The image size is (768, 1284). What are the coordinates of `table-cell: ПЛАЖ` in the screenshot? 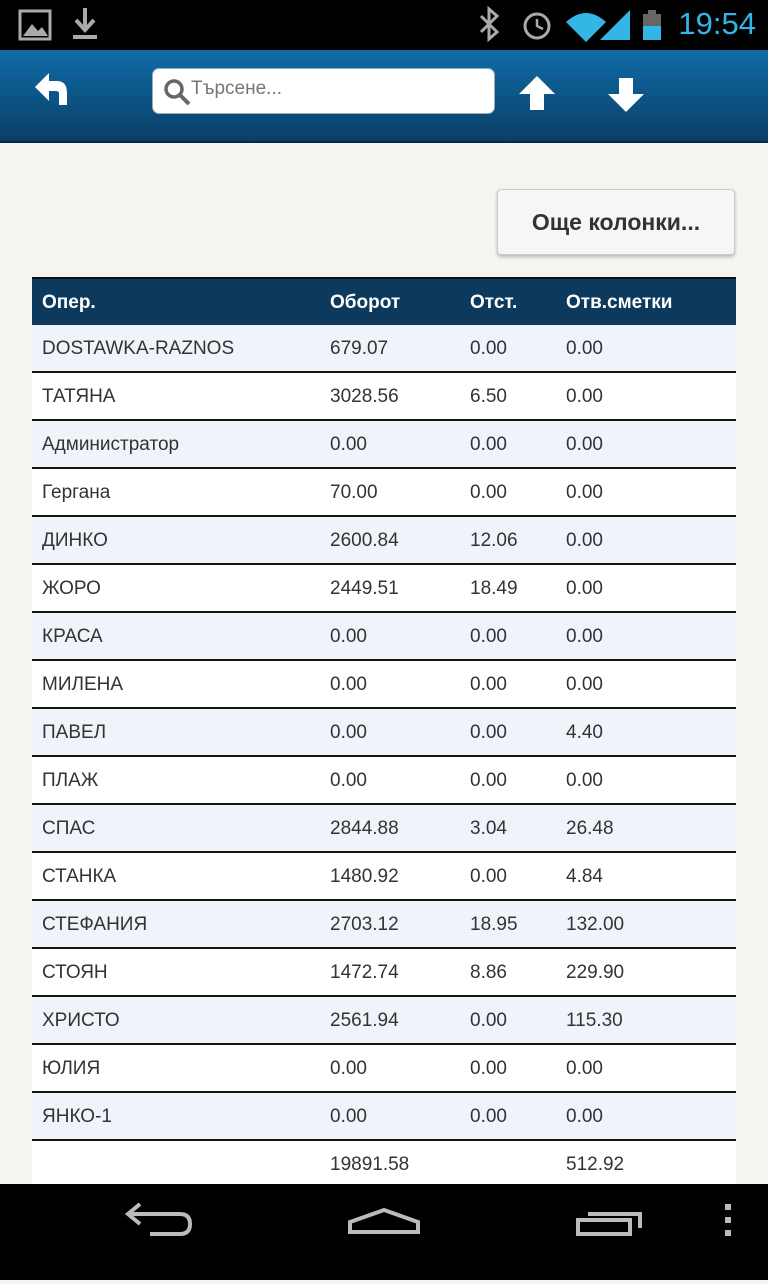 It's located at (70, 780).